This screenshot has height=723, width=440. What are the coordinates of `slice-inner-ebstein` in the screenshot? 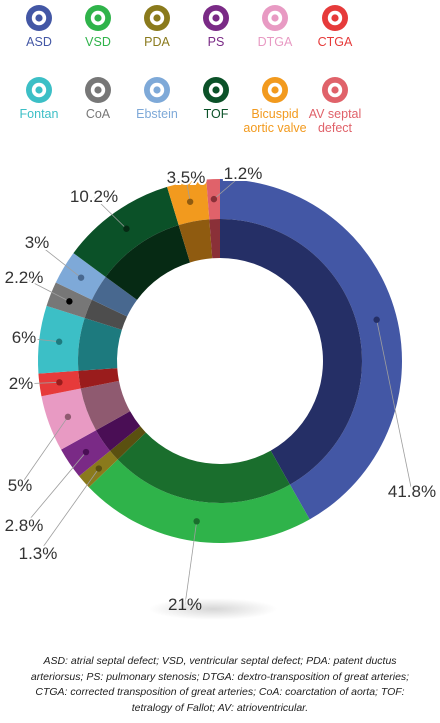 It's located at (114, 296).